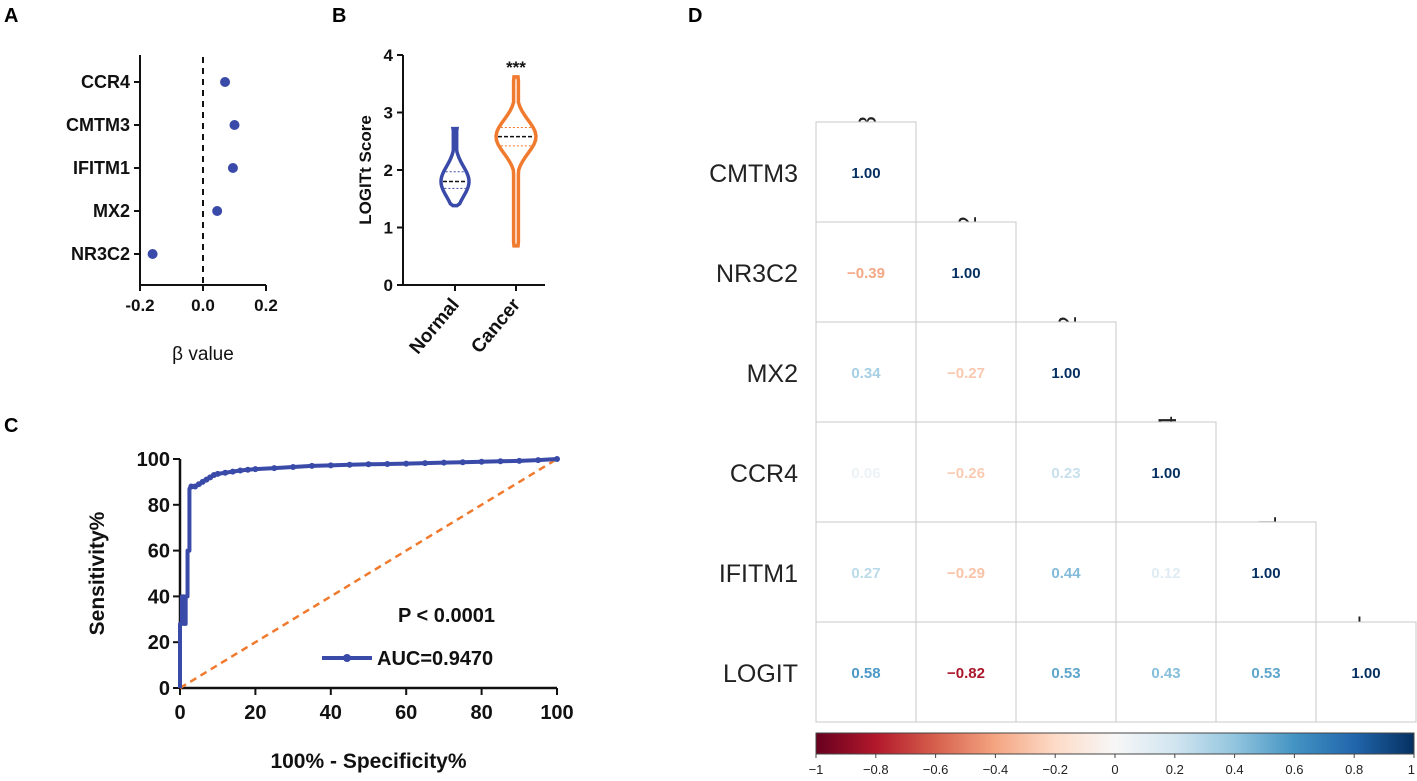  What do you see at coordinates (164, 689) in the screenshot?
I see `c-y-tick-label: 0` at bounding box center [164, 689].